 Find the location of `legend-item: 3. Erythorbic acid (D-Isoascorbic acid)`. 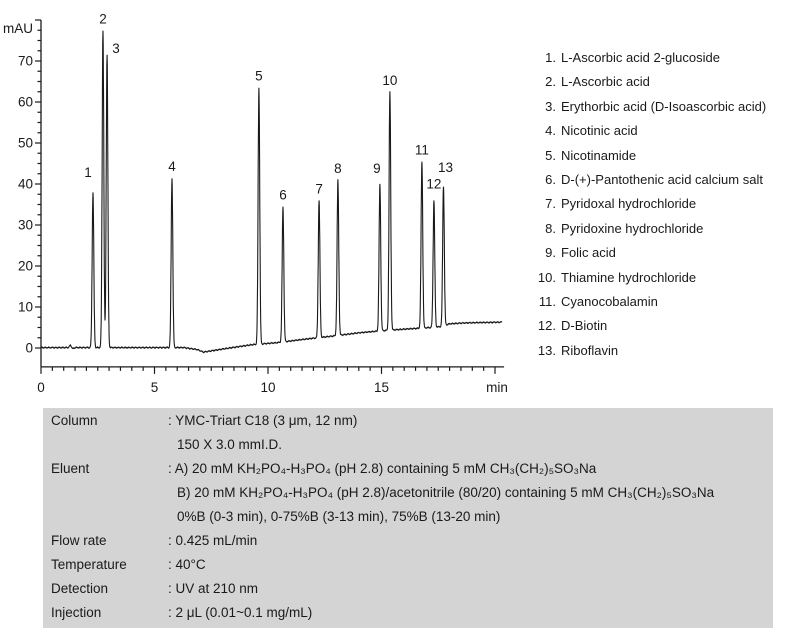

legend-item: 3. Erythorbic acid (D-Isoascorbic acid) is located at coordinates (659, 107).